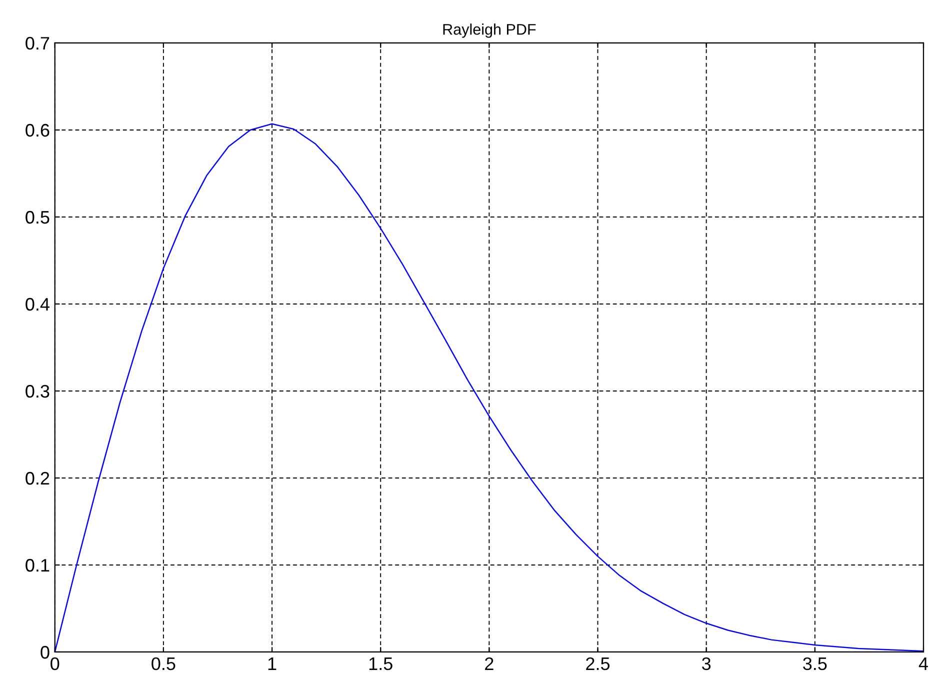 This screenshot has height=682, width=930. I want to click on x-tick-label: 3.5, so click(815, 663).